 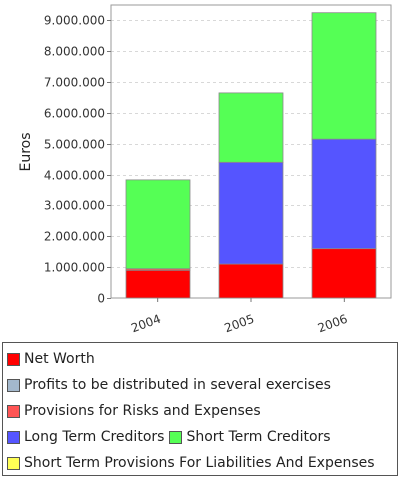 What do you see at coordinates (145, 324) in the screenshot?
I see `x-tick-label: 2004` at bounding box center [145, 324].